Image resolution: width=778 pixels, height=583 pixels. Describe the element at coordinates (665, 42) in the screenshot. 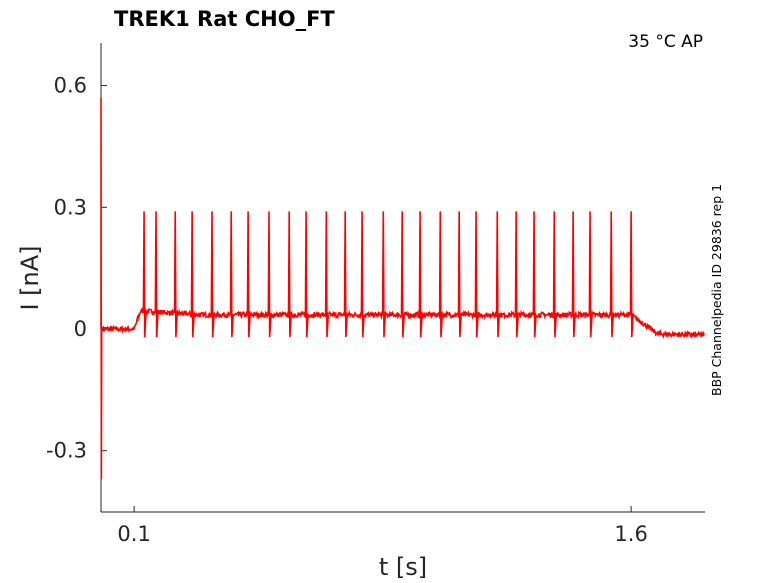

I see `annotation: 35 °C AP` at that location.